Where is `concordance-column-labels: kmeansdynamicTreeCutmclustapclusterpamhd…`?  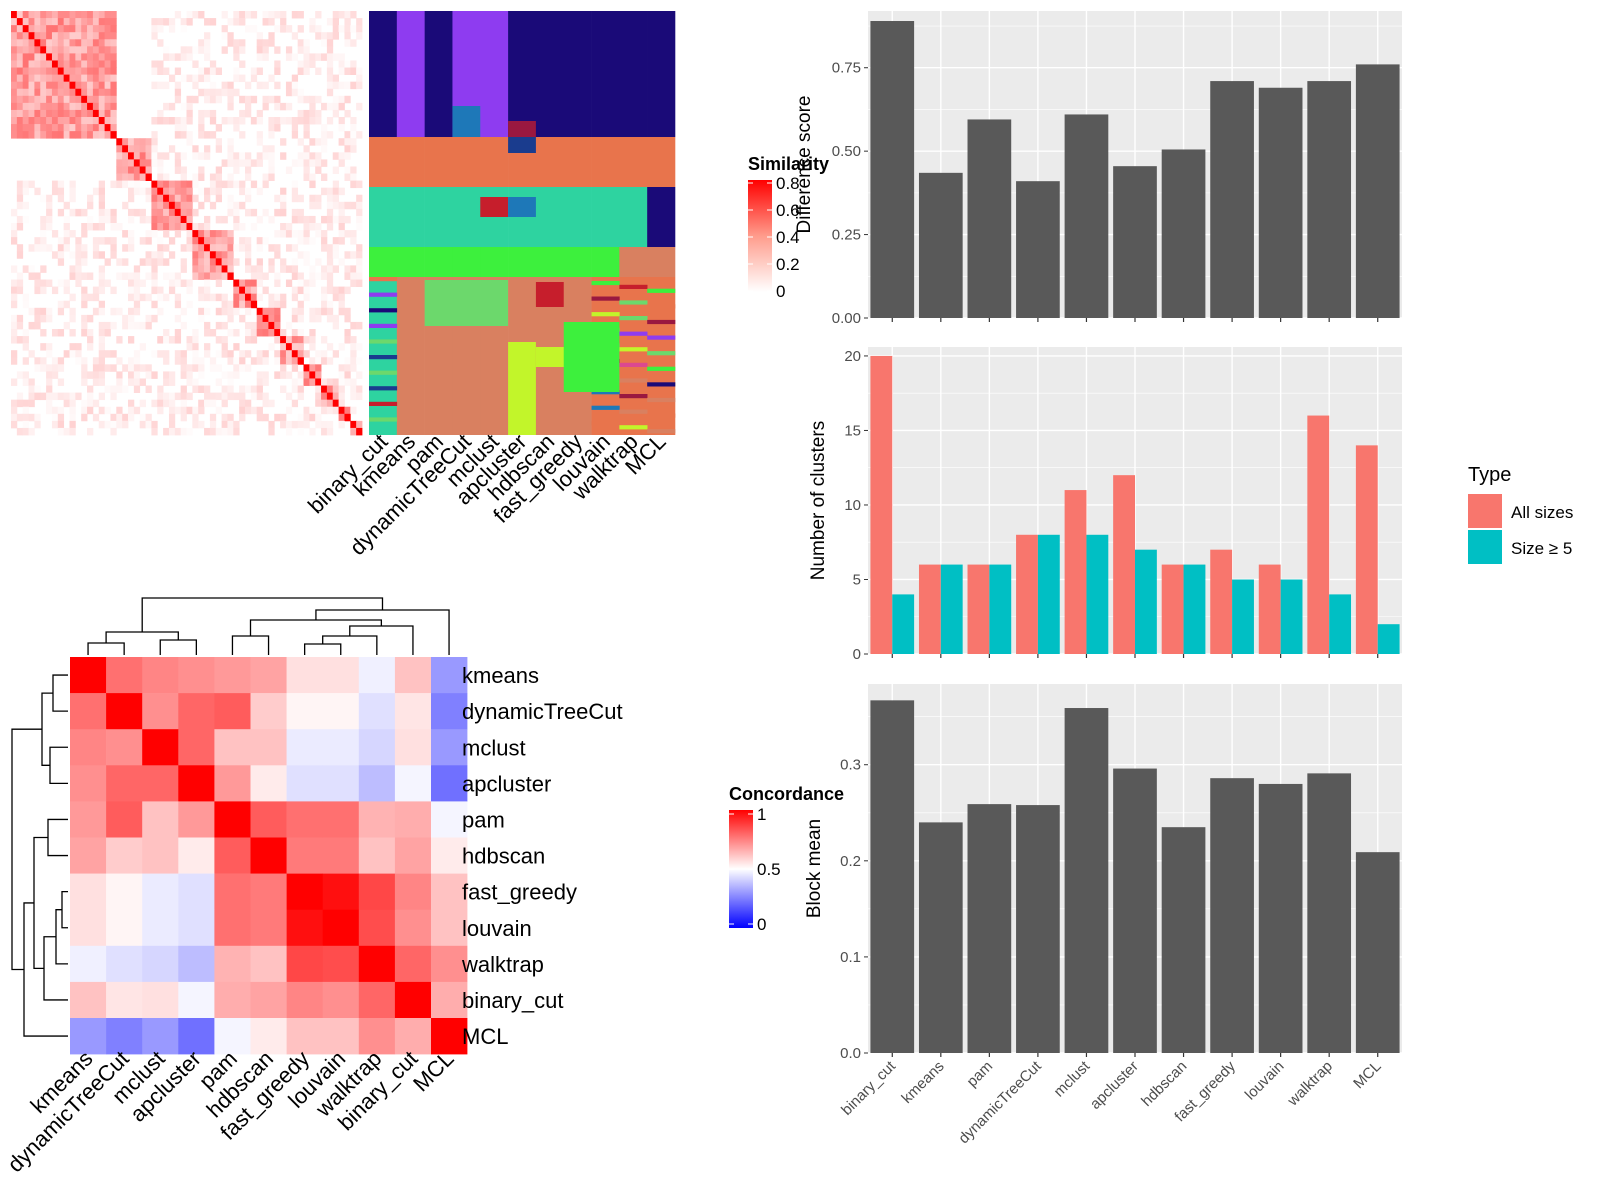 concordance-column-labels: kmeansdynamicTreeCutmclustapclusterpamhd… is located at coordinates (230, 1111).